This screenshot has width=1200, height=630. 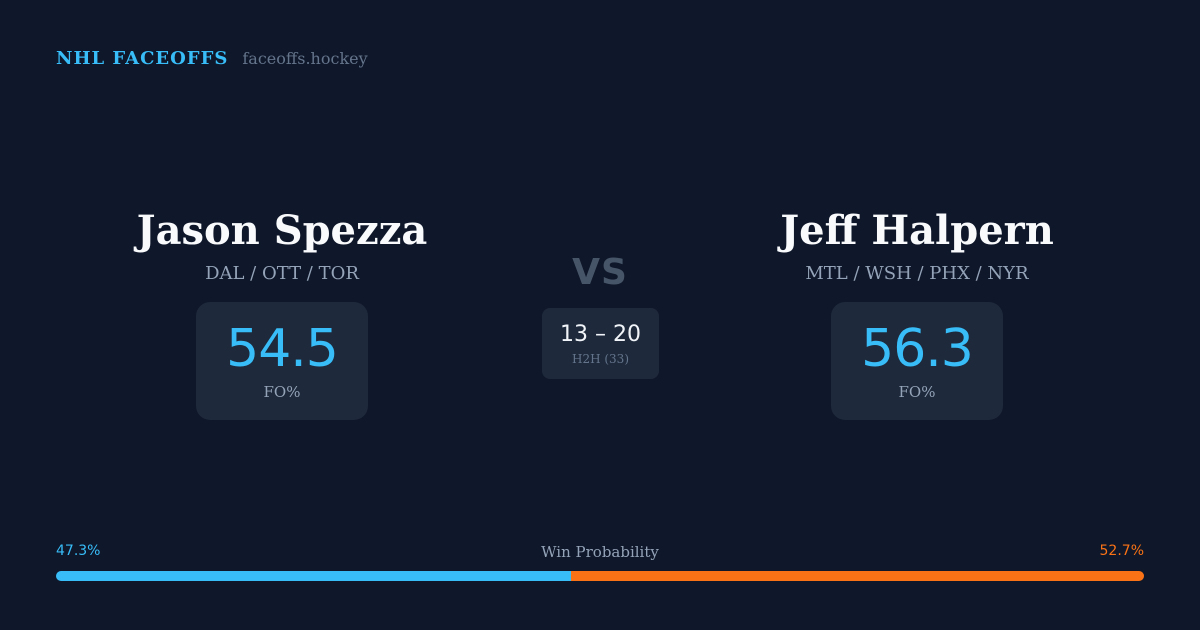 I want to click on win-probability-left-percent: 47.3%, so click(x=78, y=551).